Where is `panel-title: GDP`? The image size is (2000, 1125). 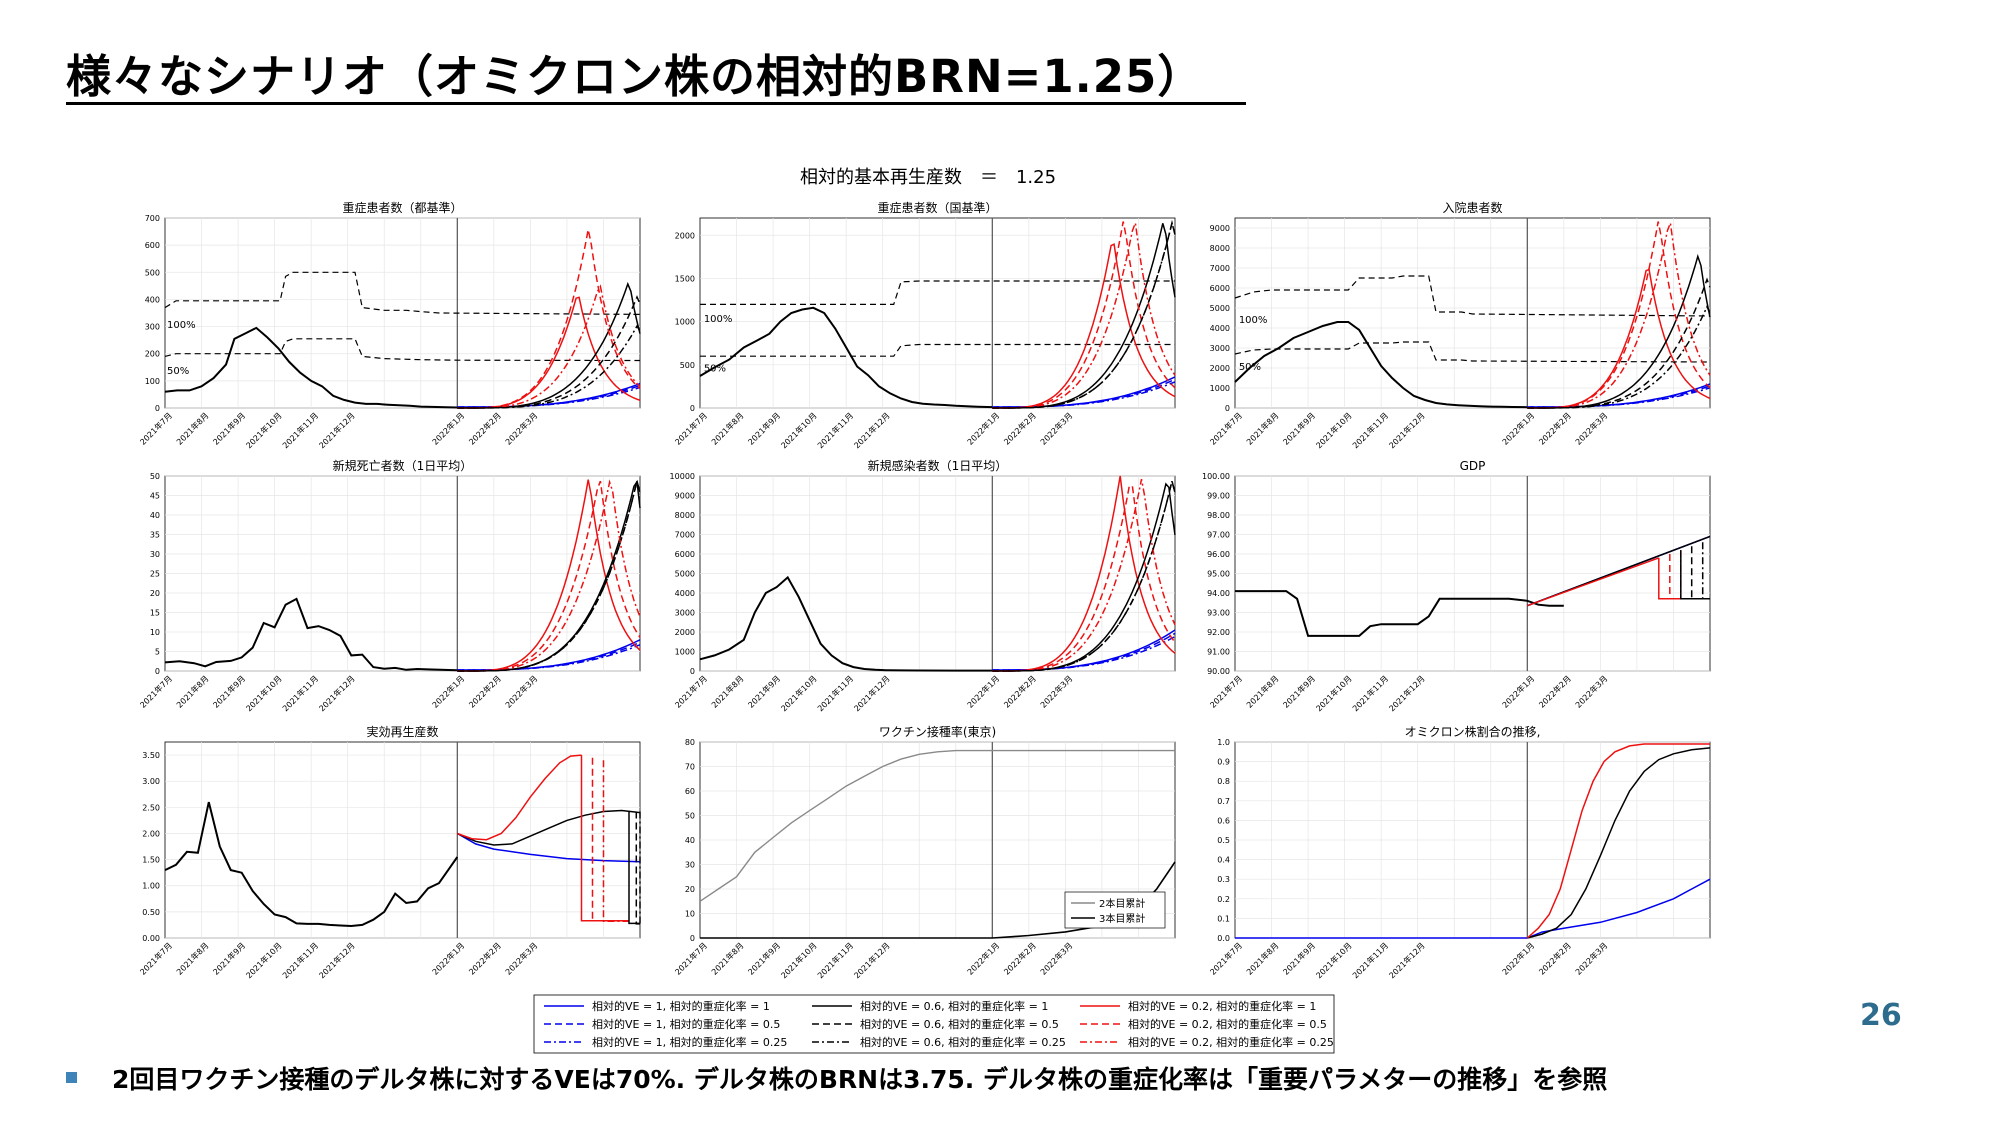 panel-title: GDP is located at coordinates (1473, 466).